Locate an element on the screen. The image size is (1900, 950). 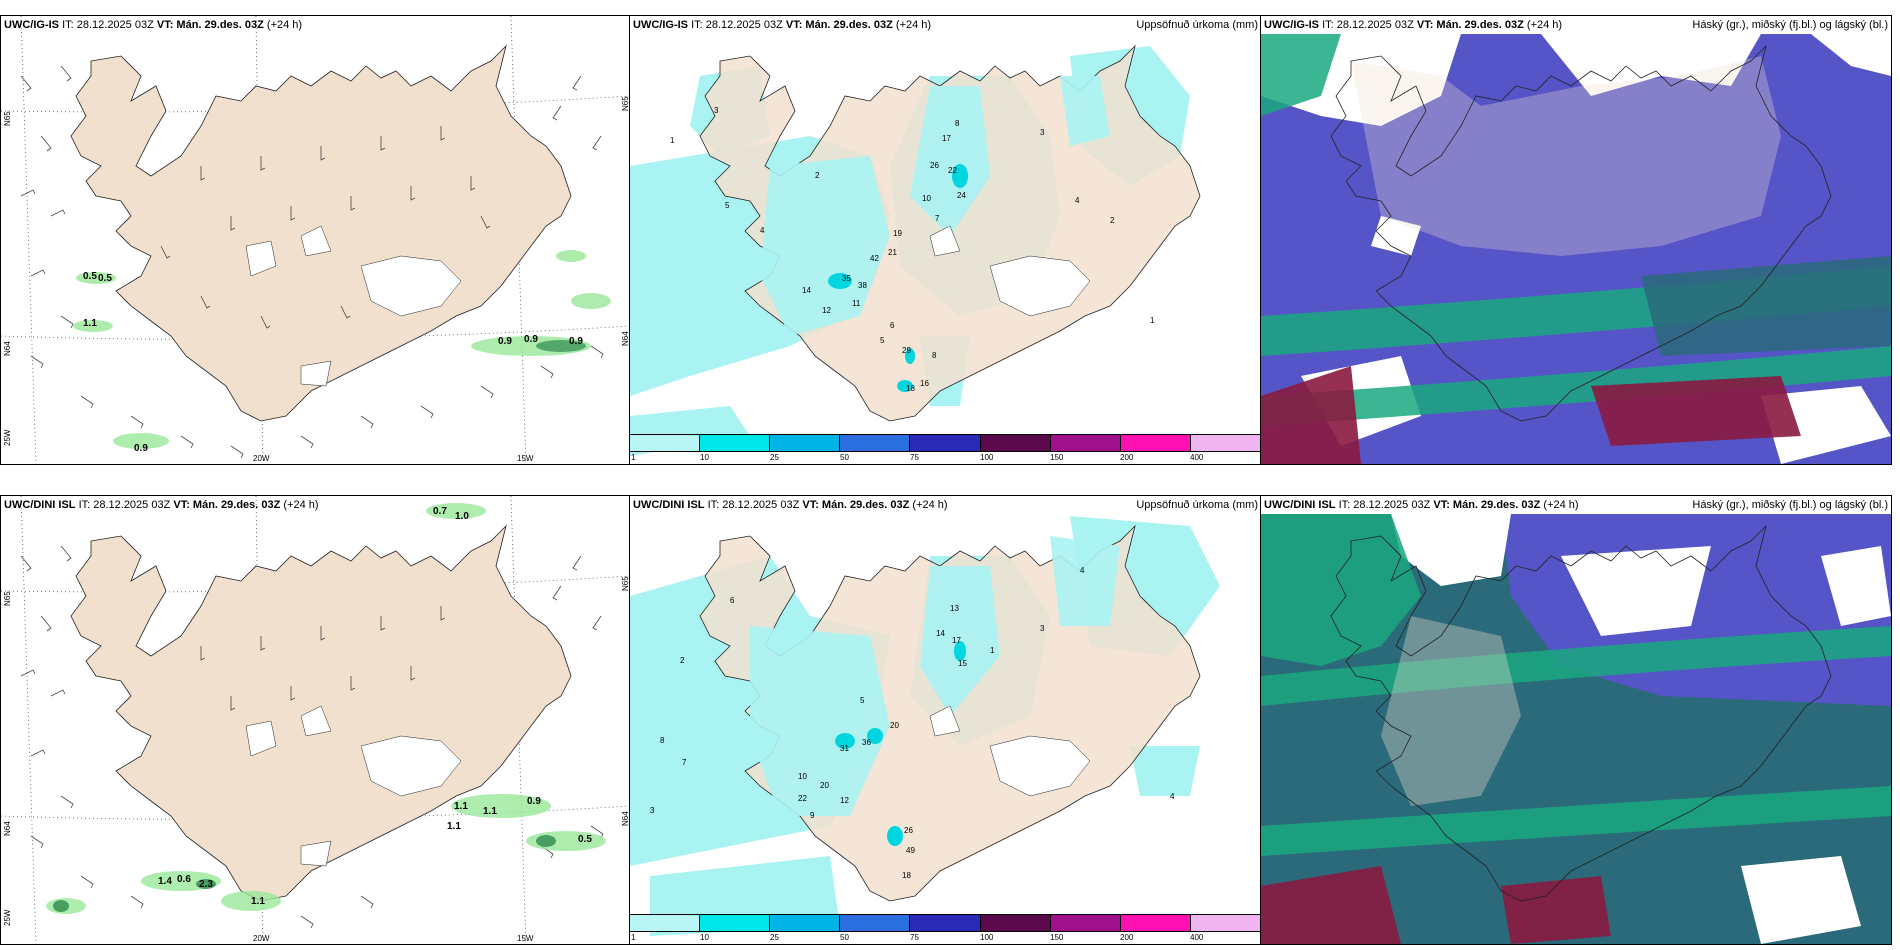
colorbar-tick: 25 is located at coordinates (774, 457).